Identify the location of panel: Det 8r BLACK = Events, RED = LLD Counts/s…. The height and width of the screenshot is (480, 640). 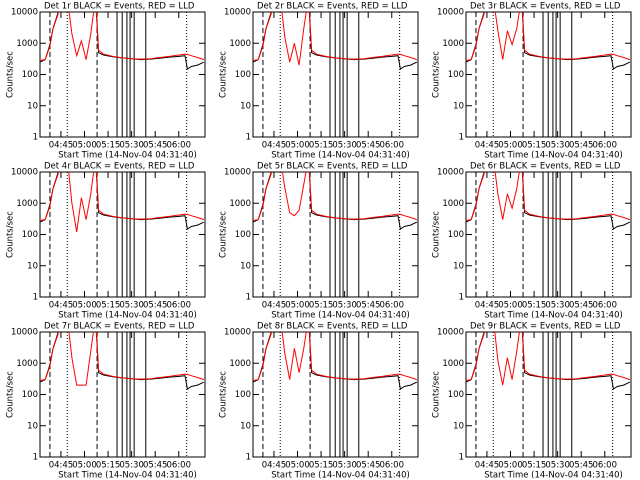
(319, 401).